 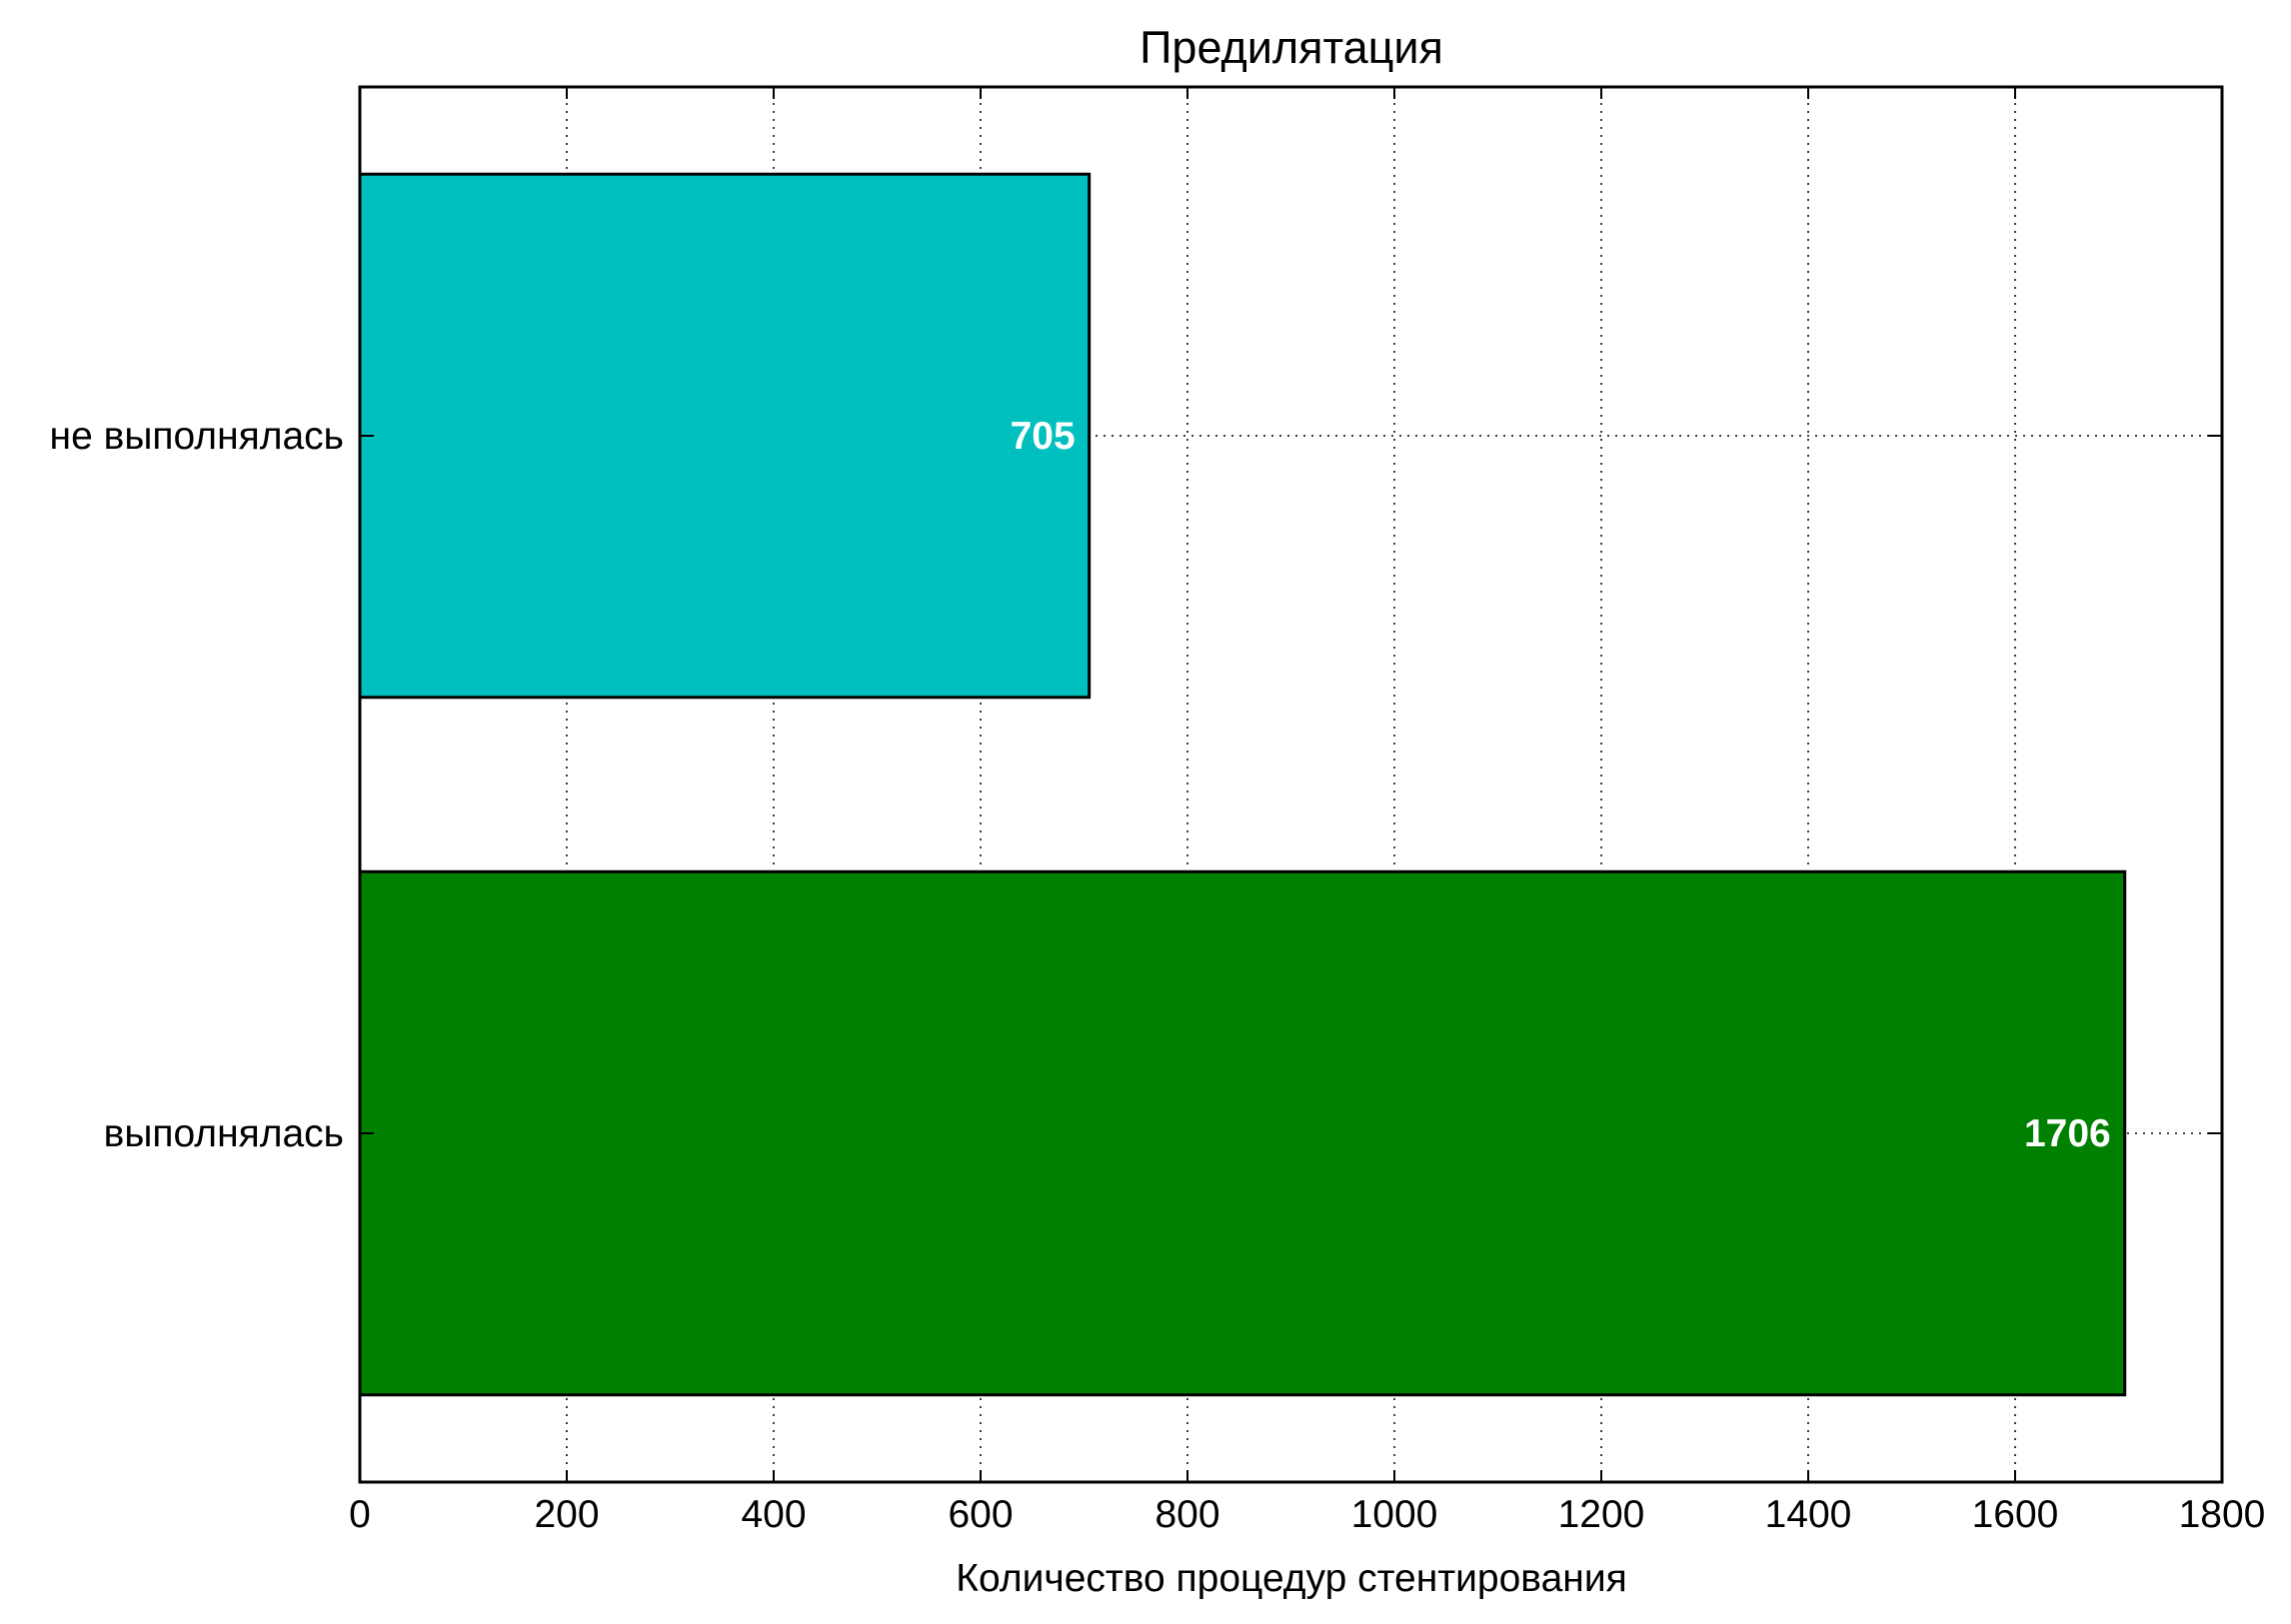 I want to click on chart-title: Предилятация, so click(x=1291, y=47).